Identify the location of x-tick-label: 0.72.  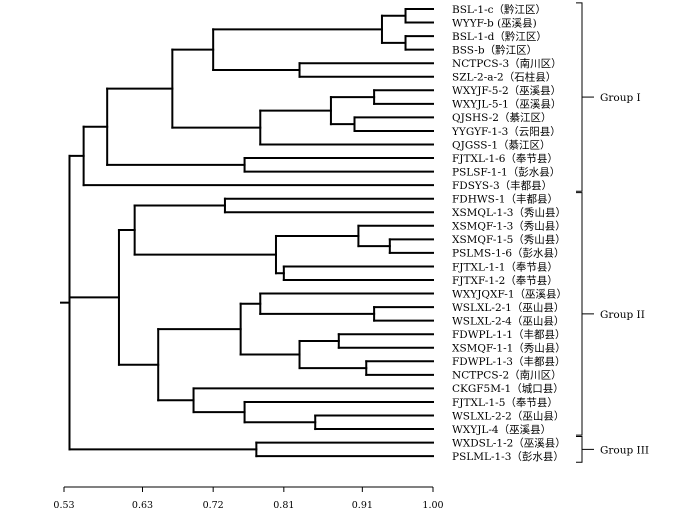
(213, 505).